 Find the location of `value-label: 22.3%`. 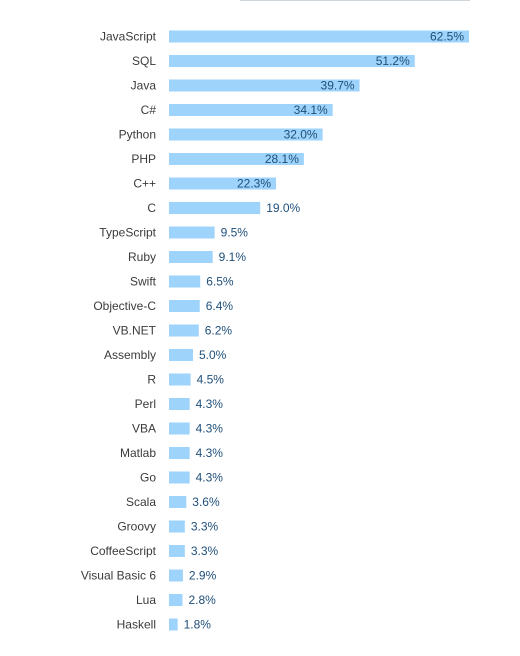

value-label: 22.3% is located at coordinates (254, 184).